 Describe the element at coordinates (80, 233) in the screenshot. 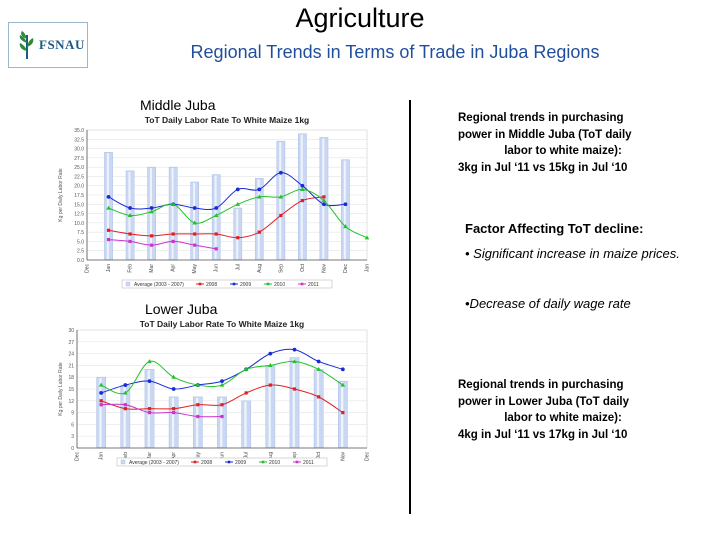

I see `y-tick-label: 7.5` at that location.